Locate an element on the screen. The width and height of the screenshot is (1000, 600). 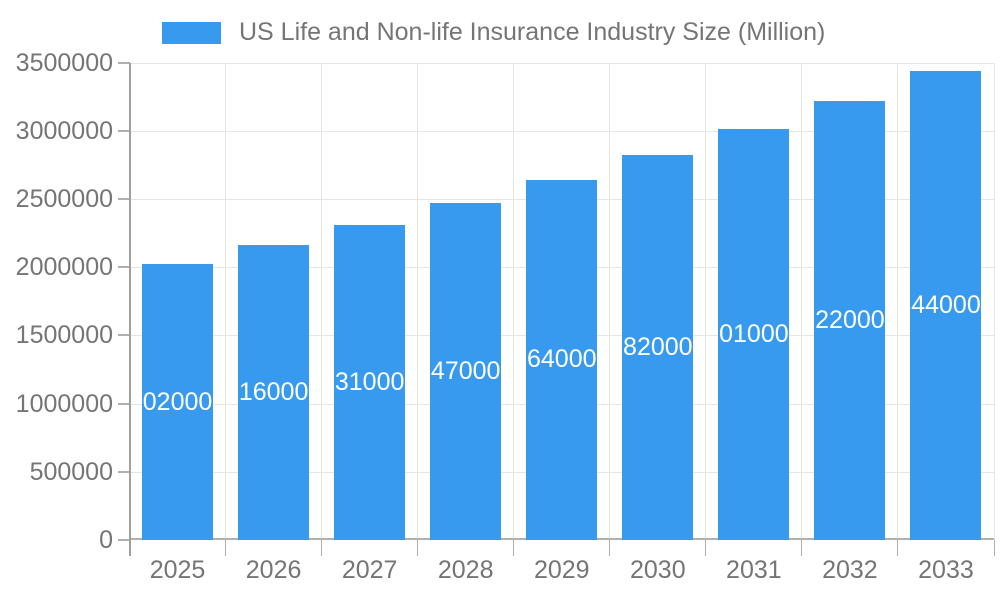
x-axis-label: 2028 is located at coordinates (465, 570).